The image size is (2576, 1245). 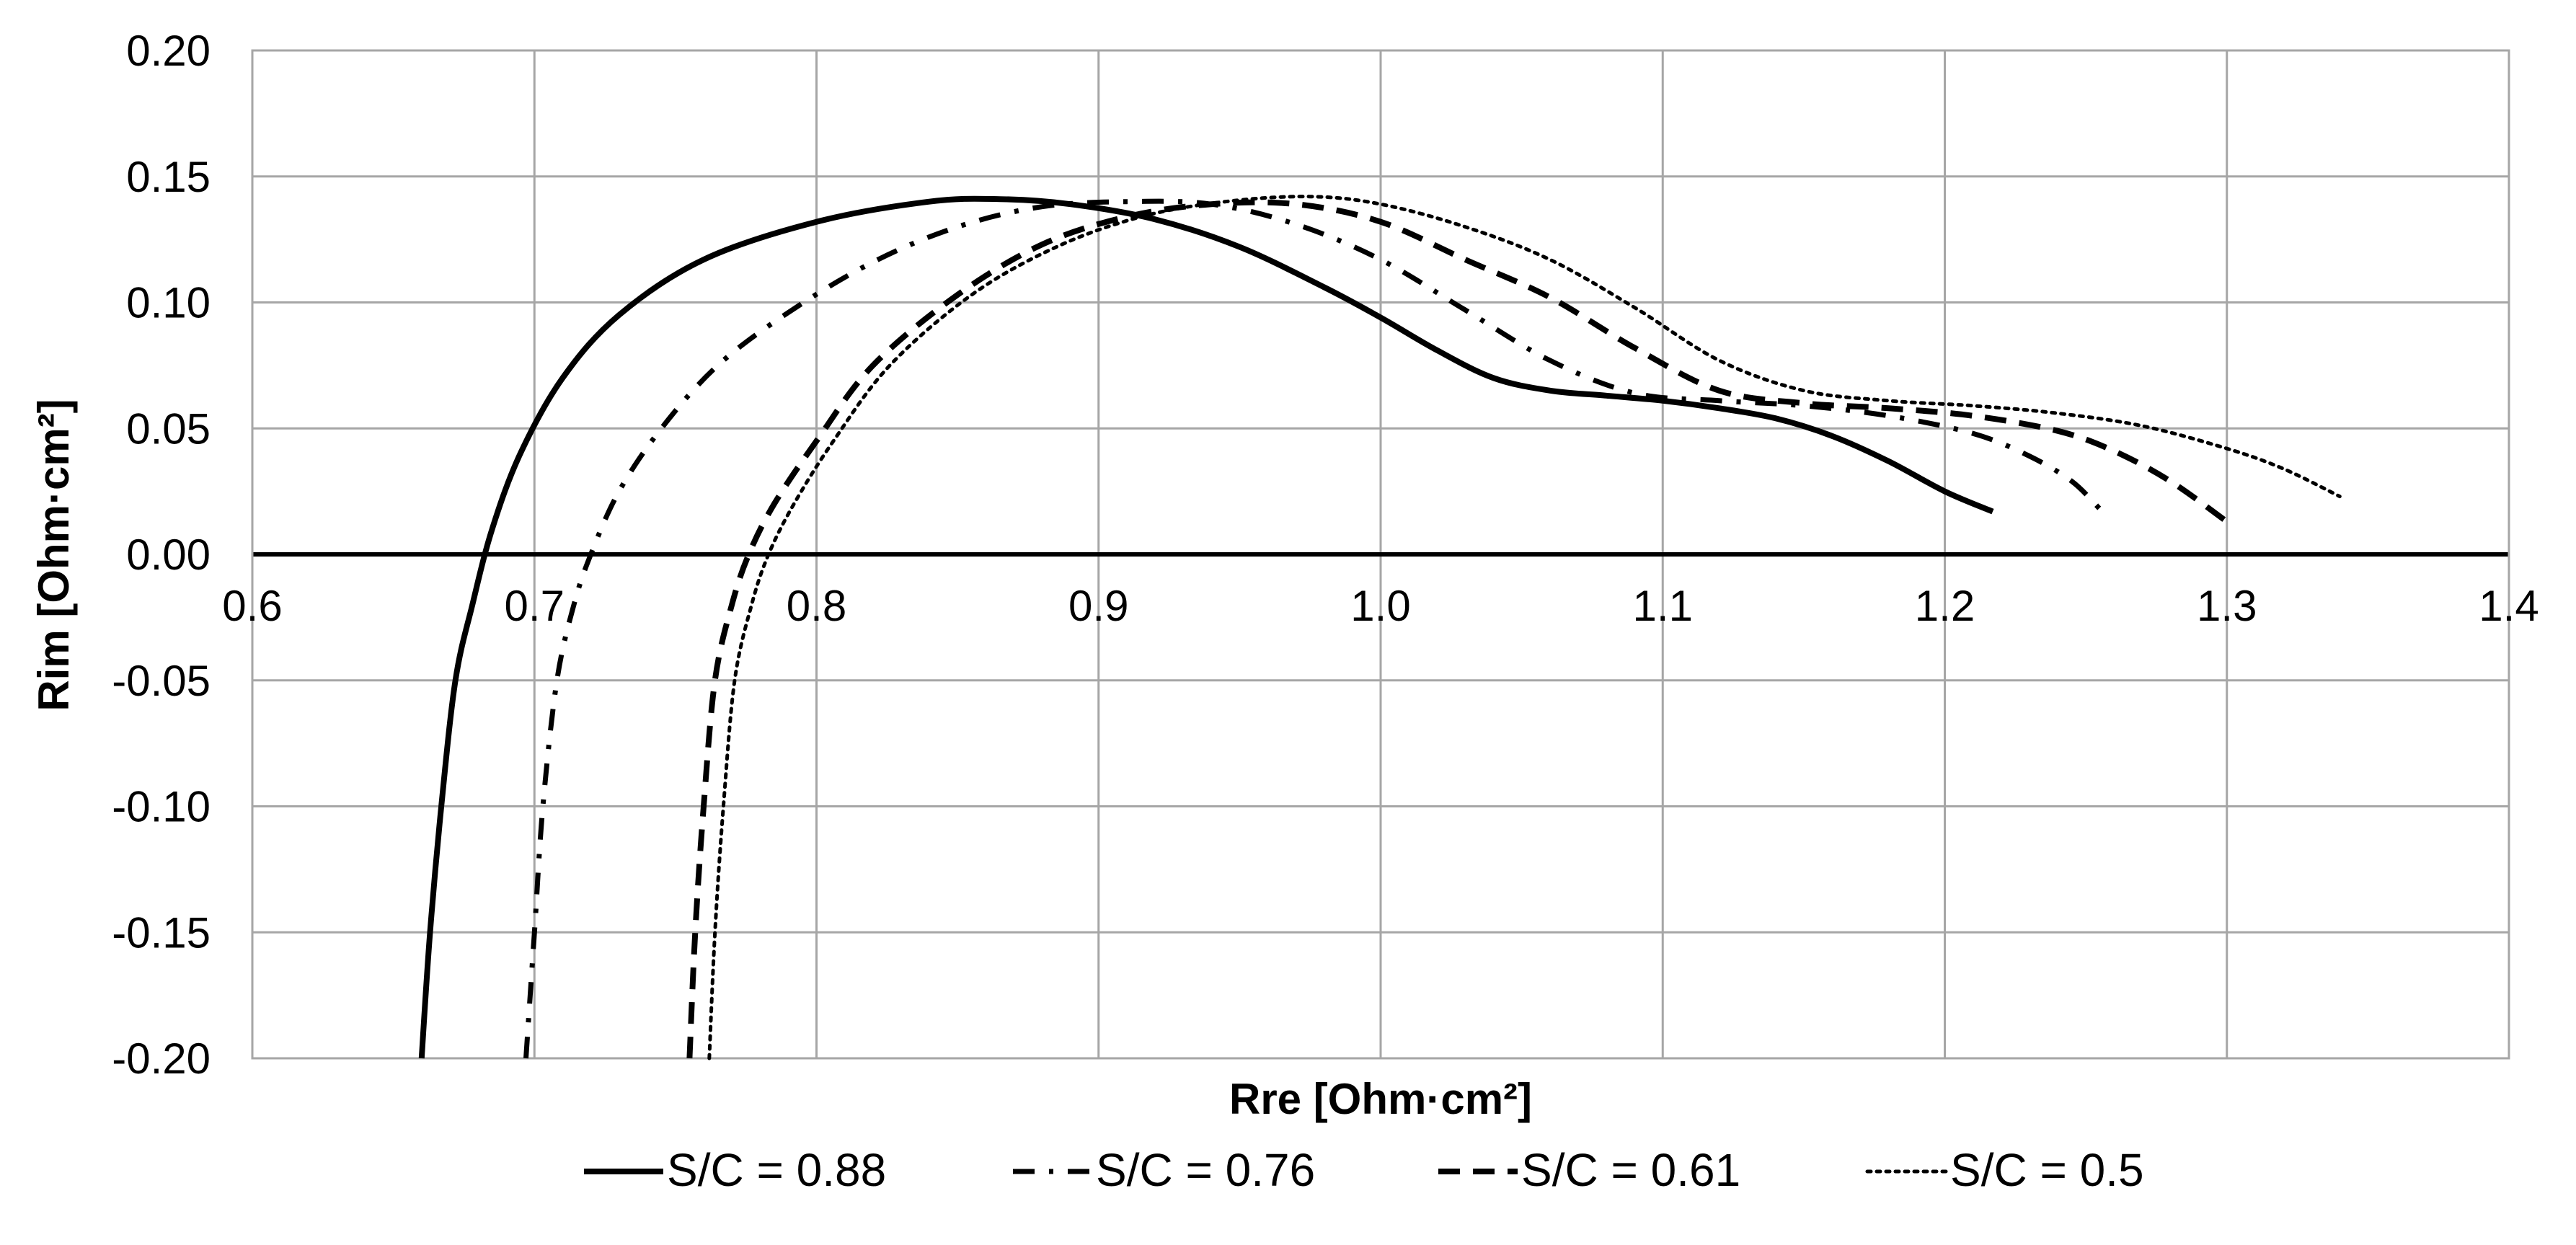 What do you see at coordinates (1205, 1170) in the screenshot?
I see `legend-label-2: S/C = 0.76` at bounding box center [1205, 1170].